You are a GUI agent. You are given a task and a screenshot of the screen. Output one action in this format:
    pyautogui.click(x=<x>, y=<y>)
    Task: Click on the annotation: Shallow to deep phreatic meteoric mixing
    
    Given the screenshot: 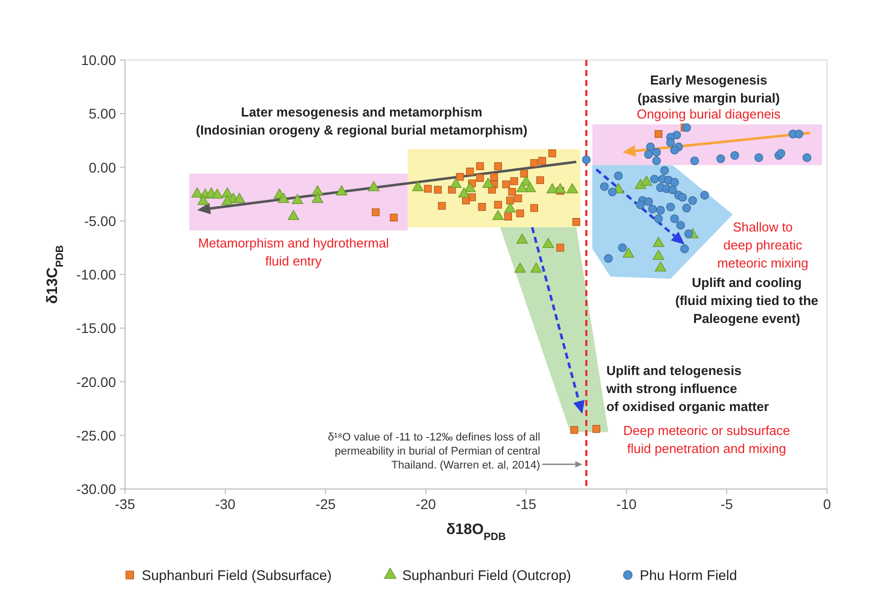 What is the action you would take?
    pyautogui.click(x=762, y=244)
    